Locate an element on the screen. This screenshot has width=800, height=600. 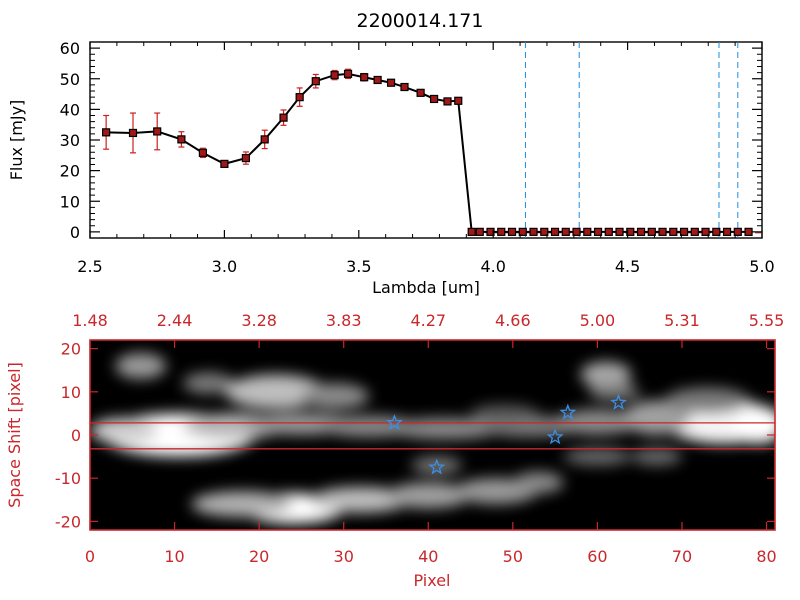
y-tick-label: 40 is located at coordinates (70, 109).